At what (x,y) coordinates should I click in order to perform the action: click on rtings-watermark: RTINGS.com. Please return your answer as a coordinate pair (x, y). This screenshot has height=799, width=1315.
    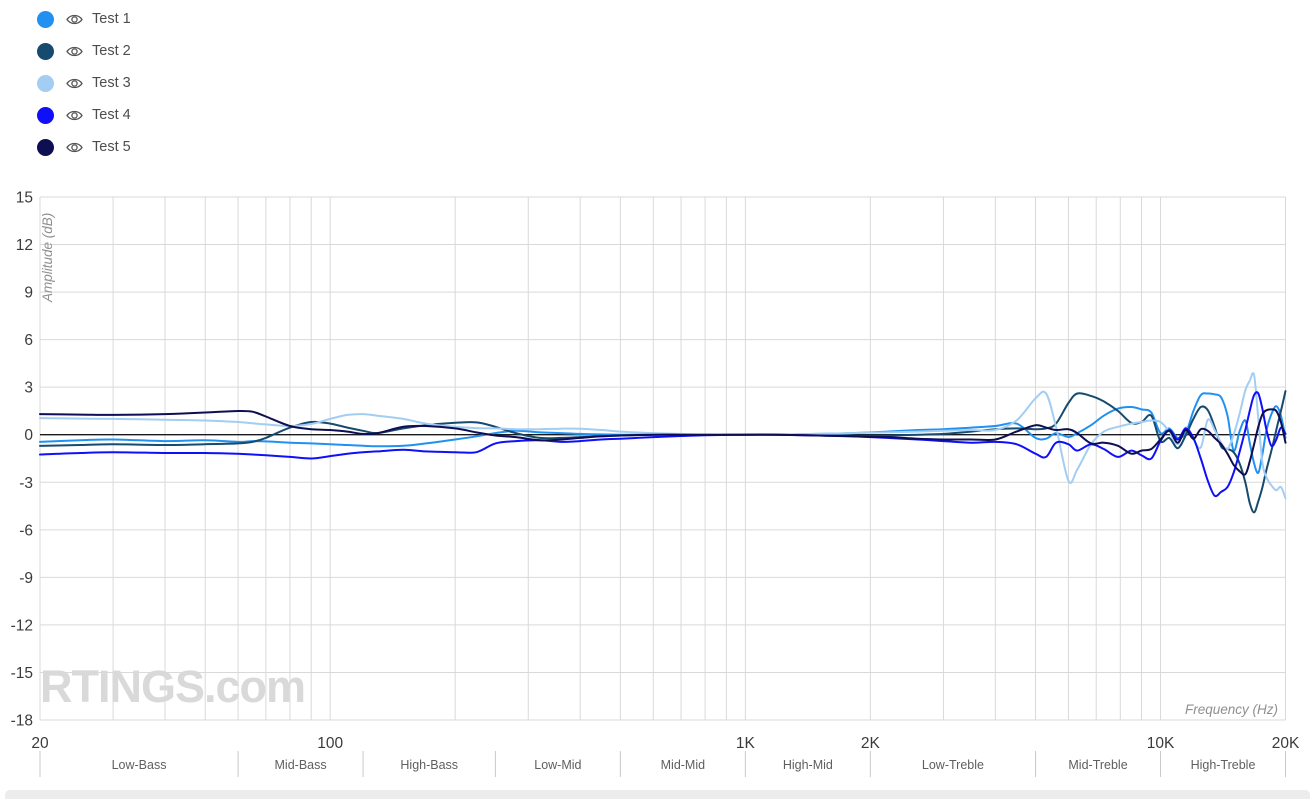
    Looking at the image, I should click on (172, 686).